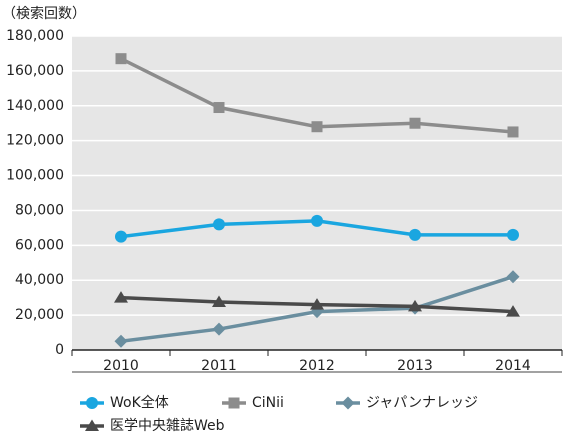 This screenshot has height=436, width=565. Describe the element at coordinates (39, 315) in the screenshot. I see `y-tick-label: 20,000` at that location.